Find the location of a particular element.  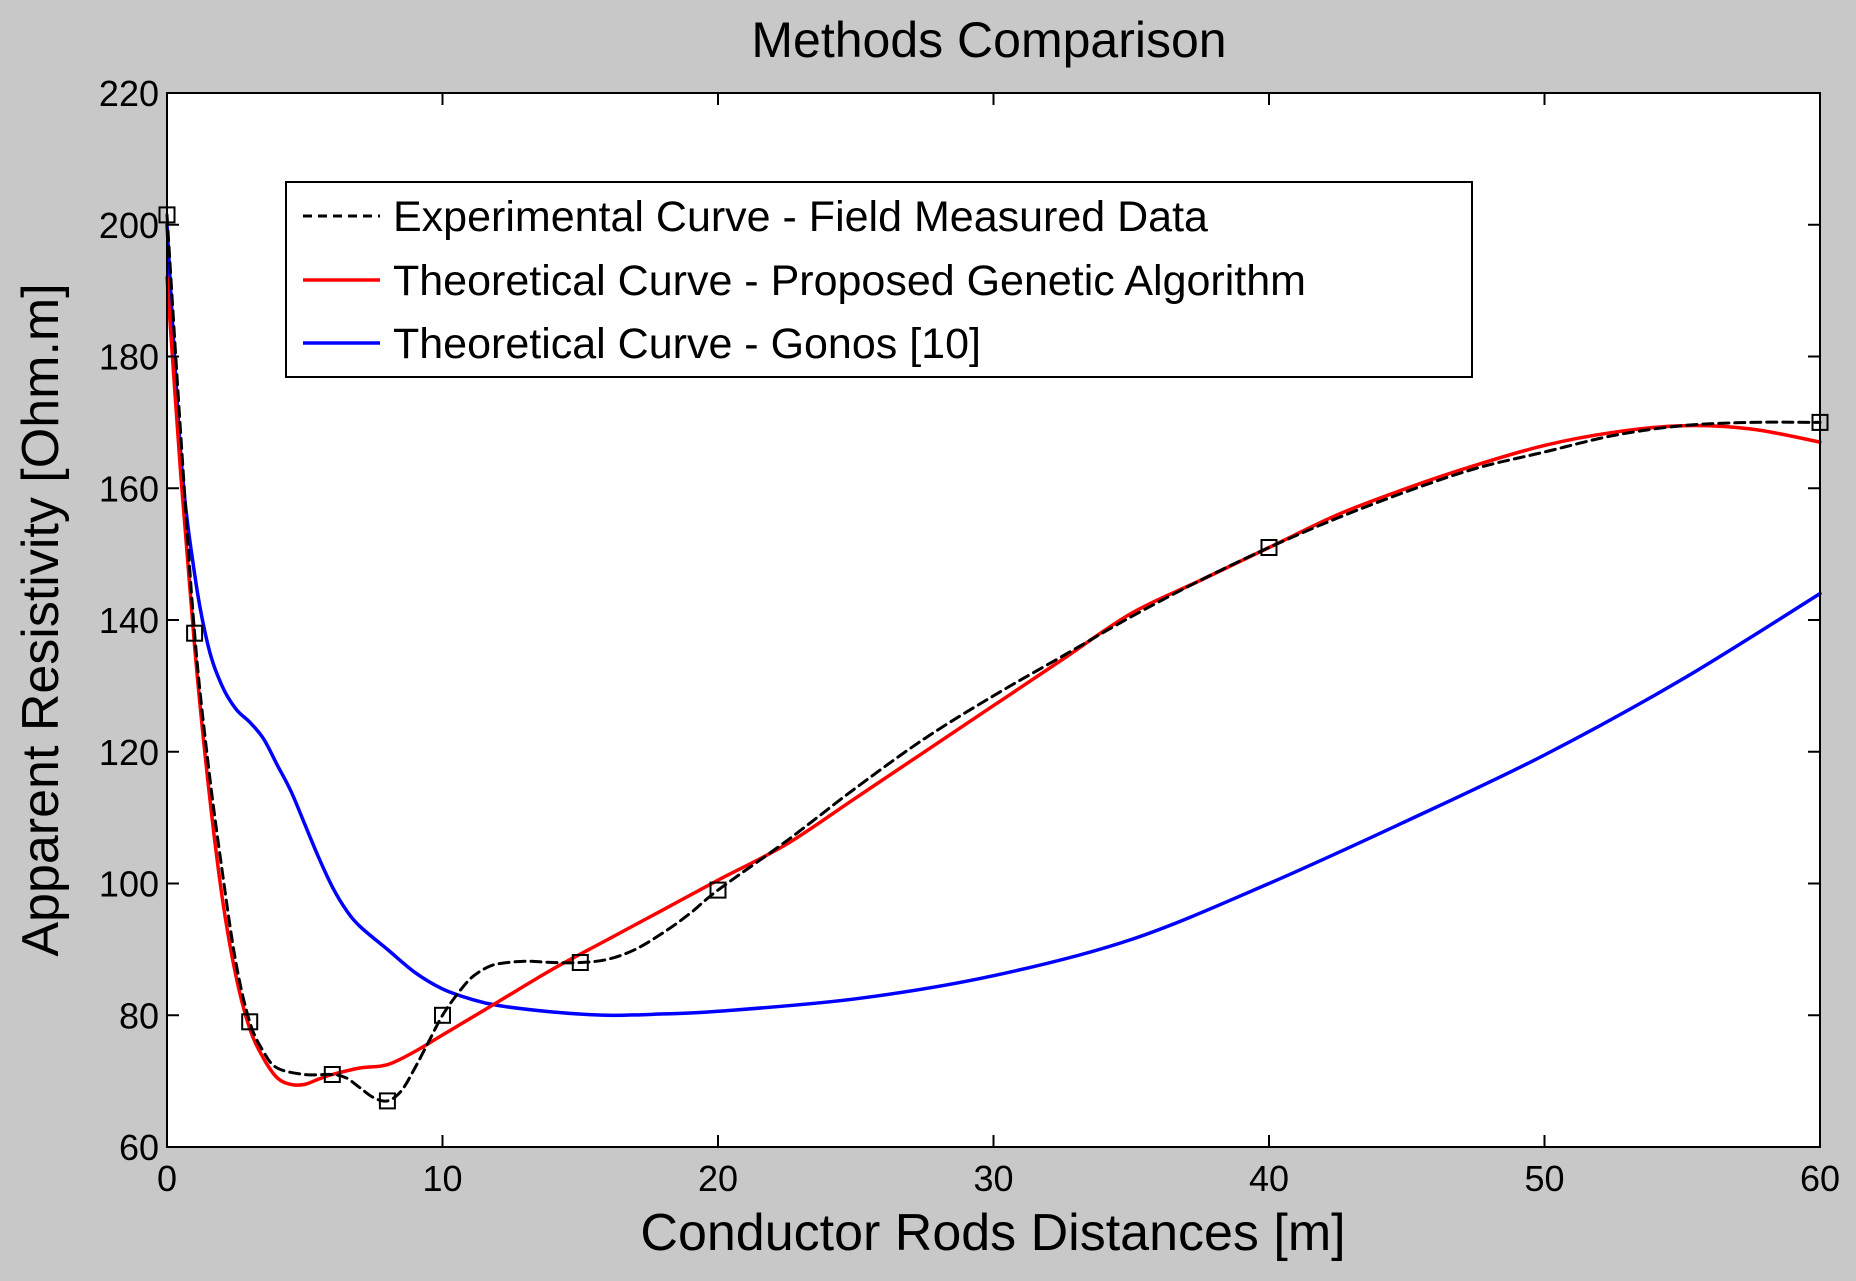

x-tick-label: 10 is located at coordinates (442, 1178).